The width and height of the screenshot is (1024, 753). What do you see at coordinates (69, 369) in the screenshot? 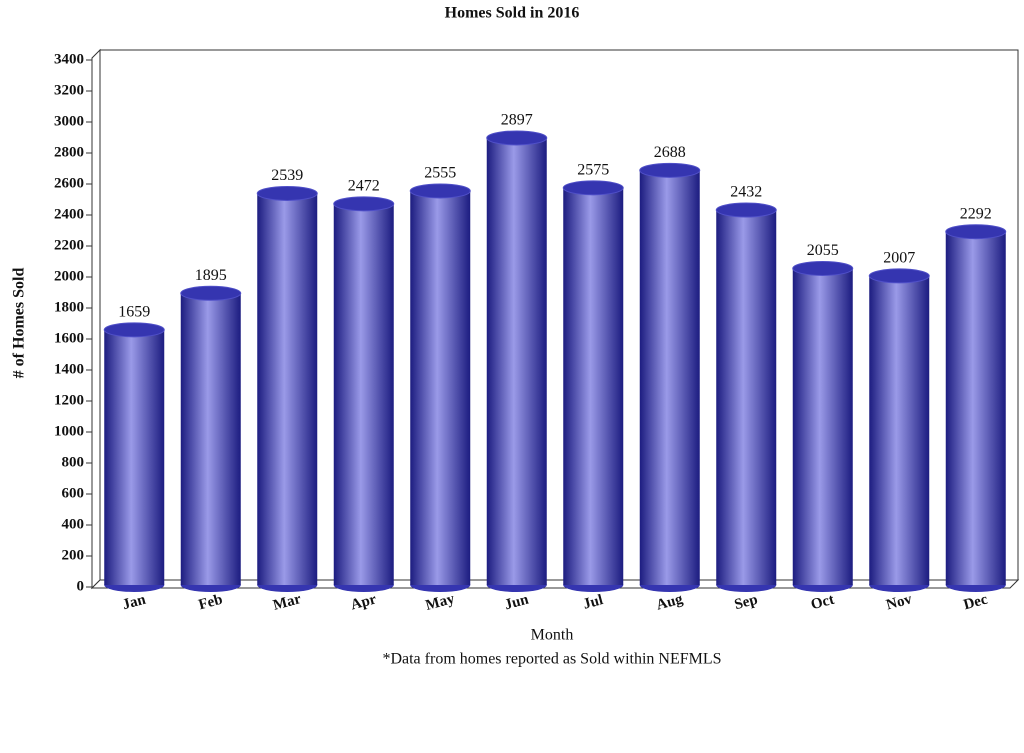
I see `y-tick-label: 1400` at bounding box center [69, 369].